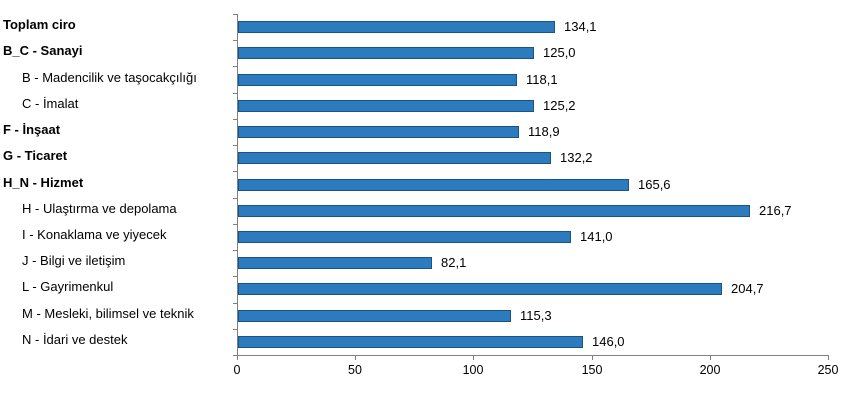  I want to click on value-label: 125,2, so click(559, 105).